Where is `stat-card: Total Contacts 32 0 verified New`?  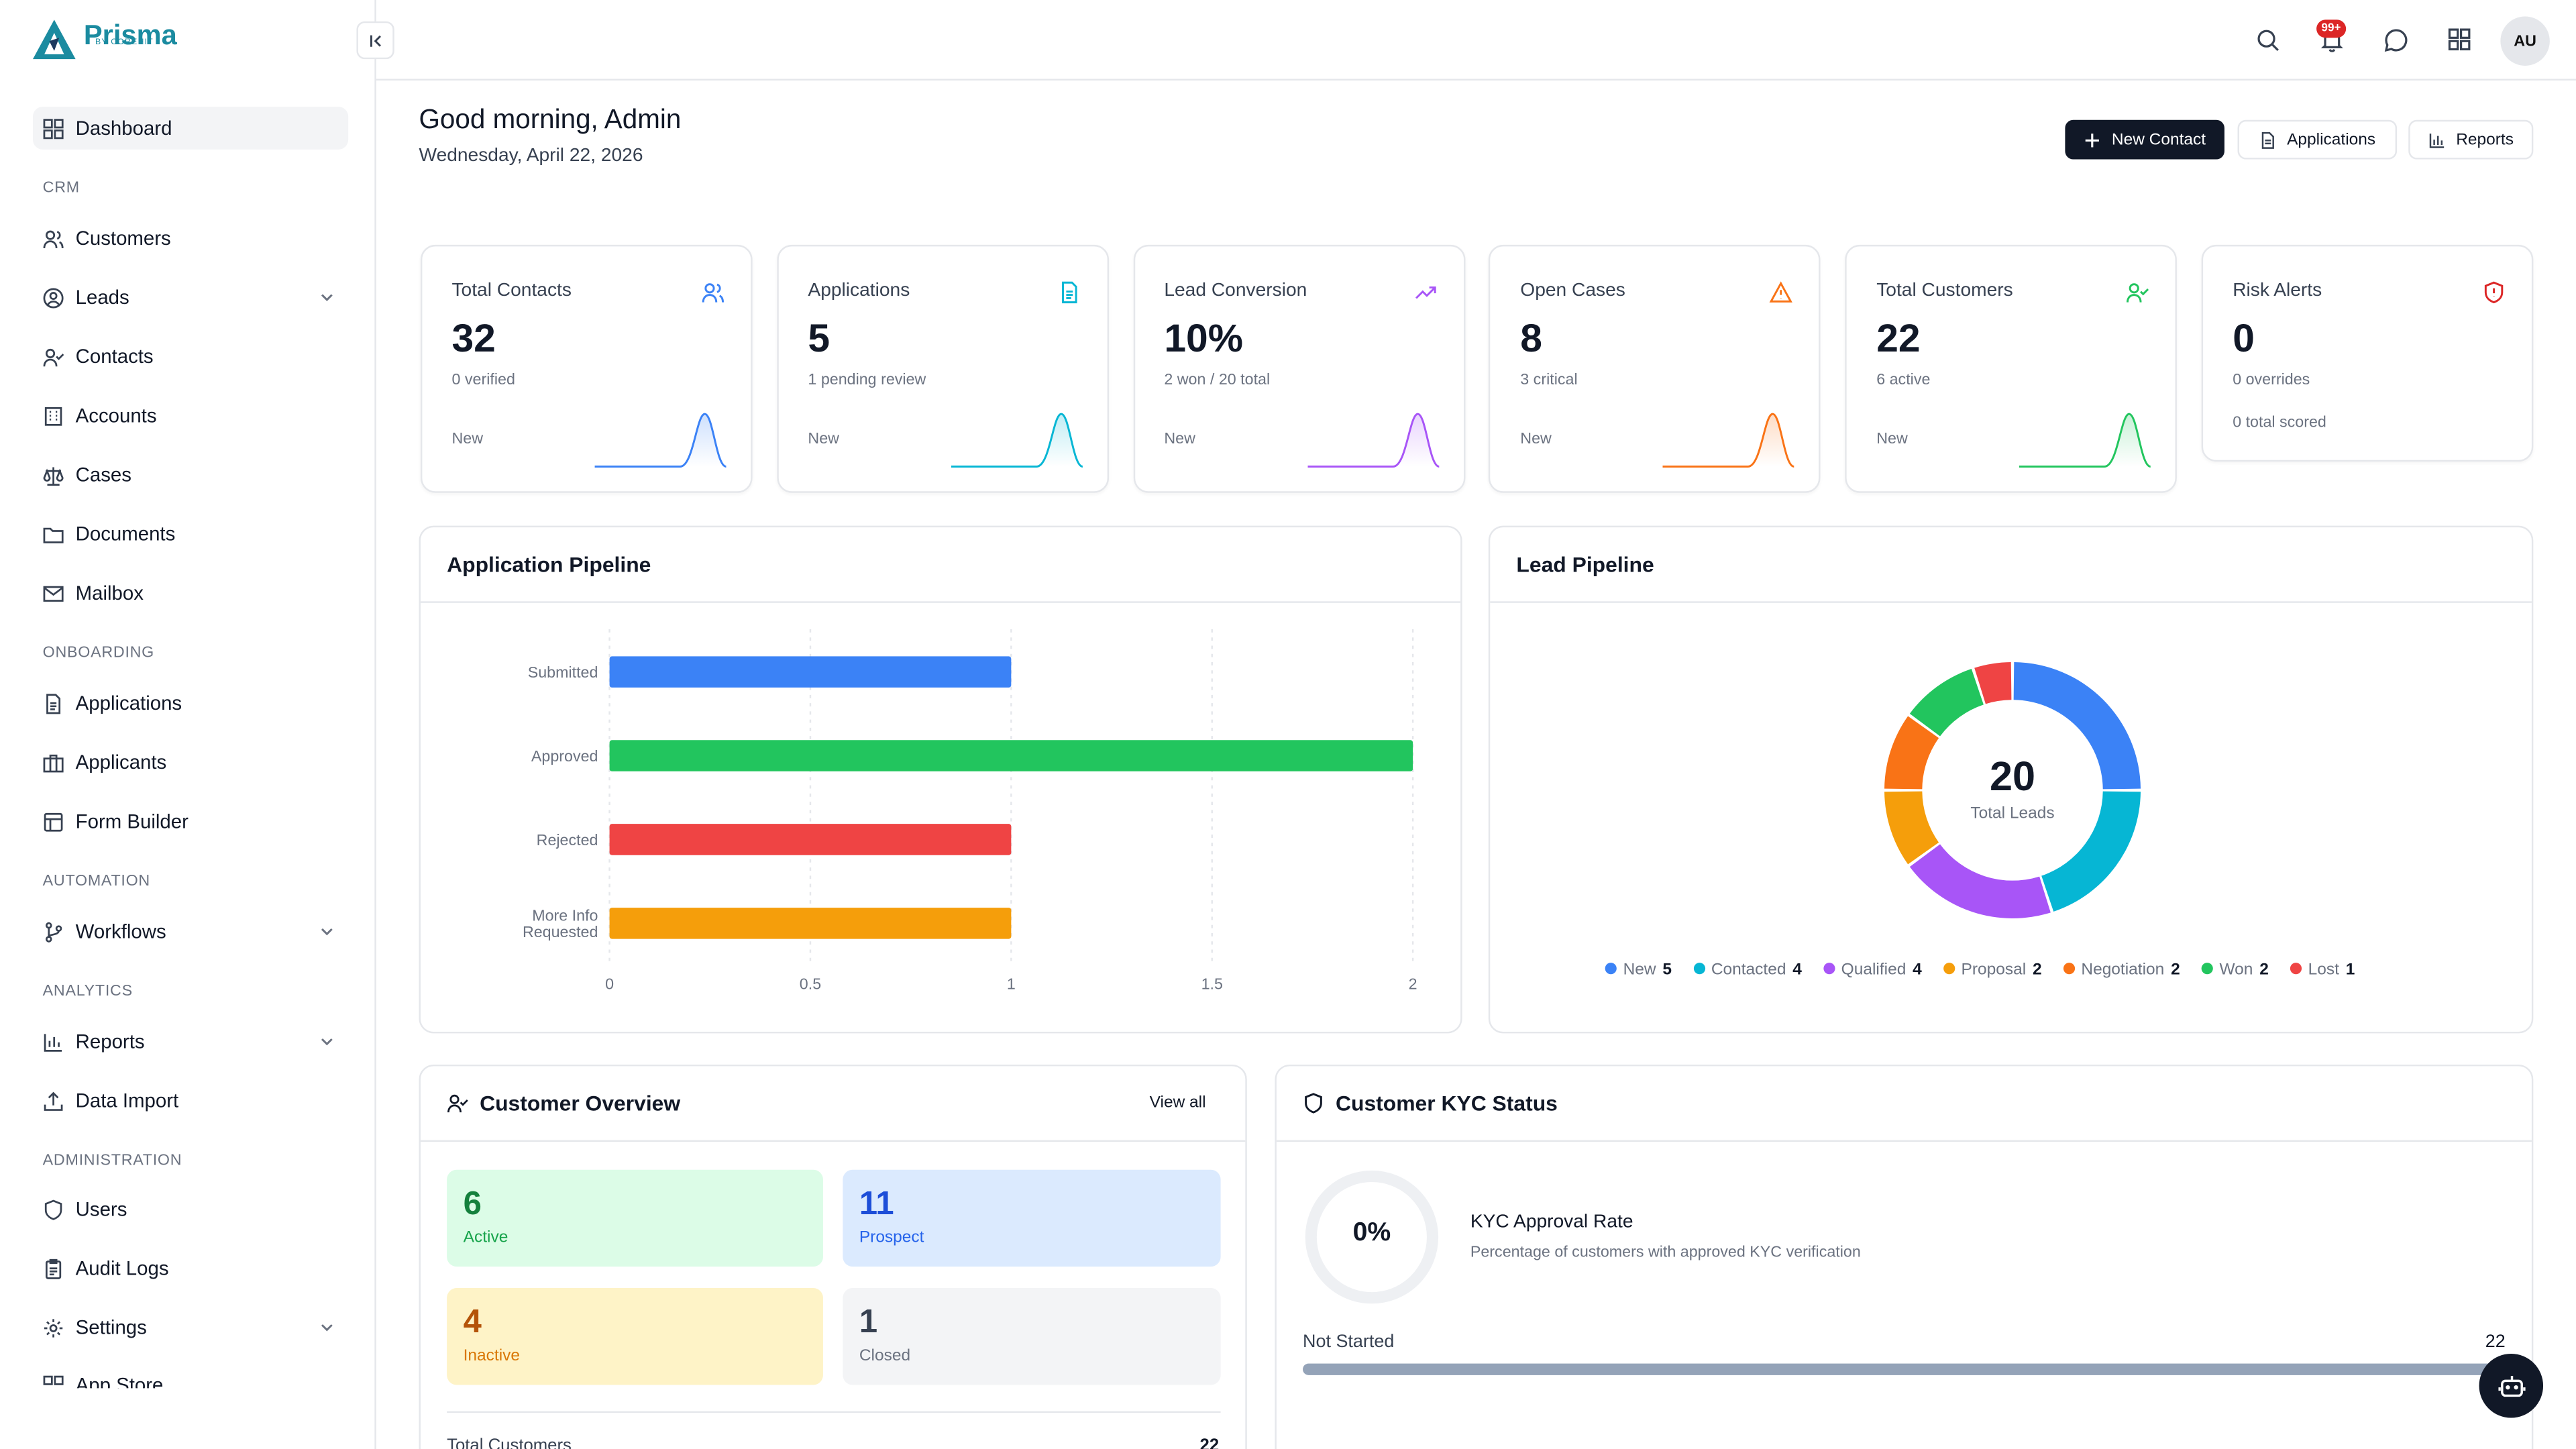
stat-card: Total Contacts 32 0 verified New is located at coordinates (586, 368).